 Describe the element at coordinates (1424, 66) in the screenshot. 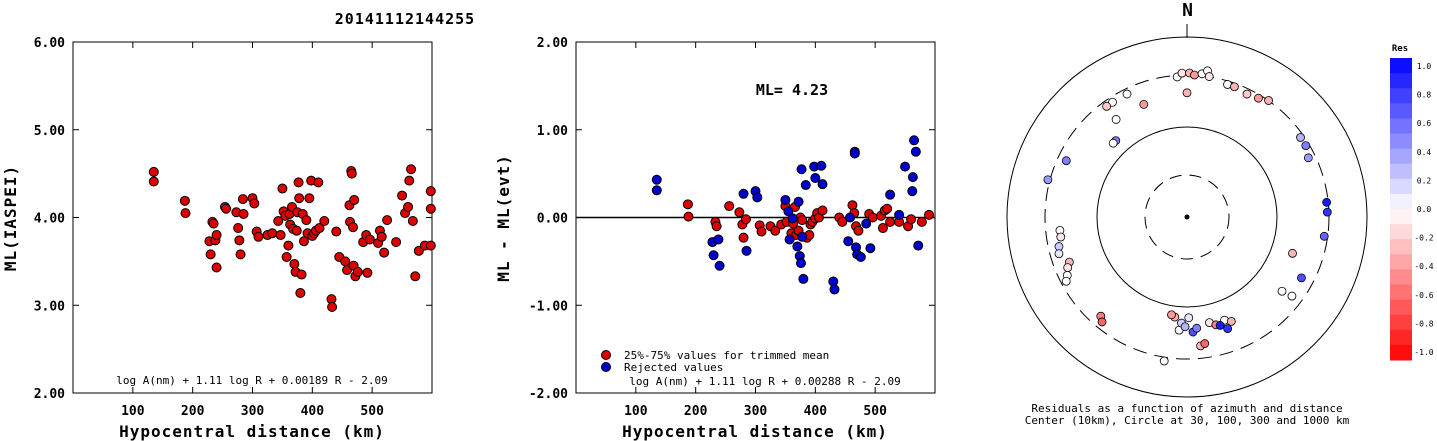

I see `colorbar-tick-label: 1.0` at that location.